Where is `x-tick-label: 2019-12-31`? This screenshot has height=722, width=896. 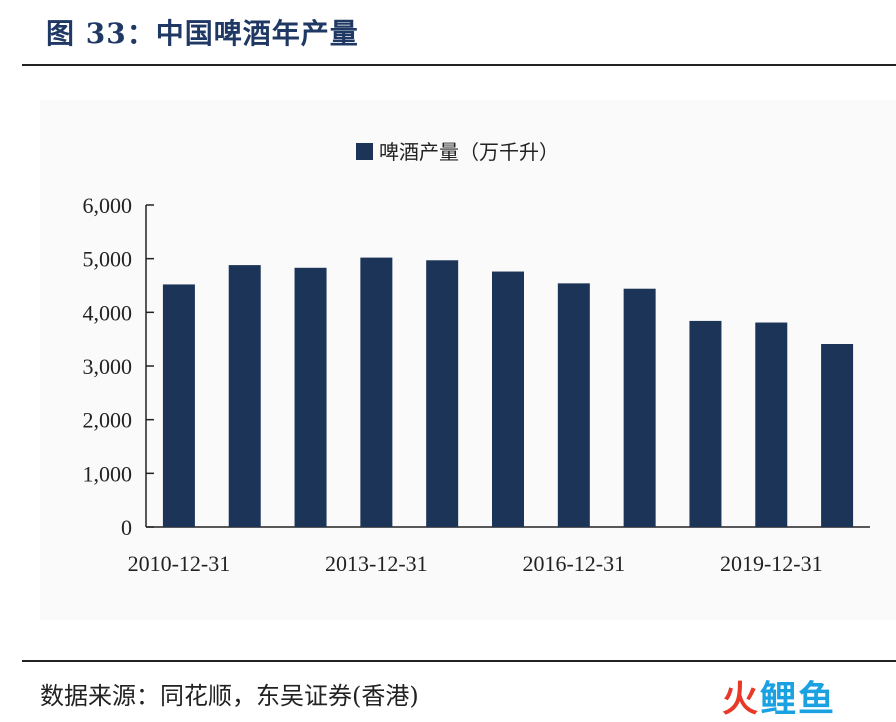
x-tick-label: 2019-12-31 is located at coordinates (771, 563).